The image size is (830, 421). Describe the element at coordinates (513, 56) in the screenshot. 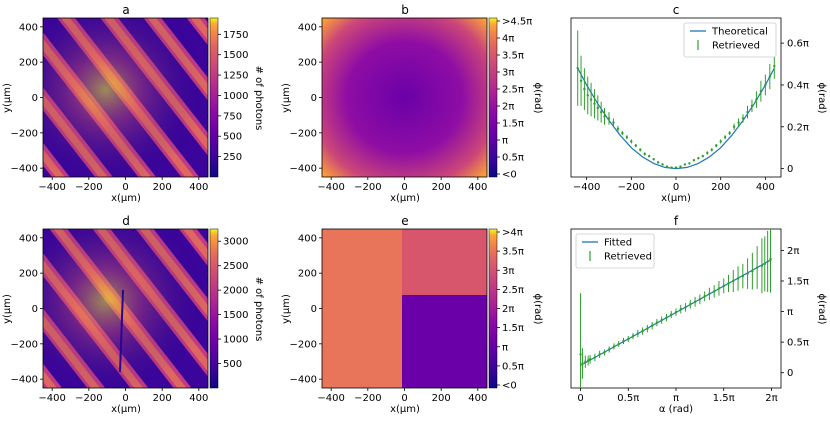

I see `panel-b-cbar-tick-label: 3.5π` at that location.